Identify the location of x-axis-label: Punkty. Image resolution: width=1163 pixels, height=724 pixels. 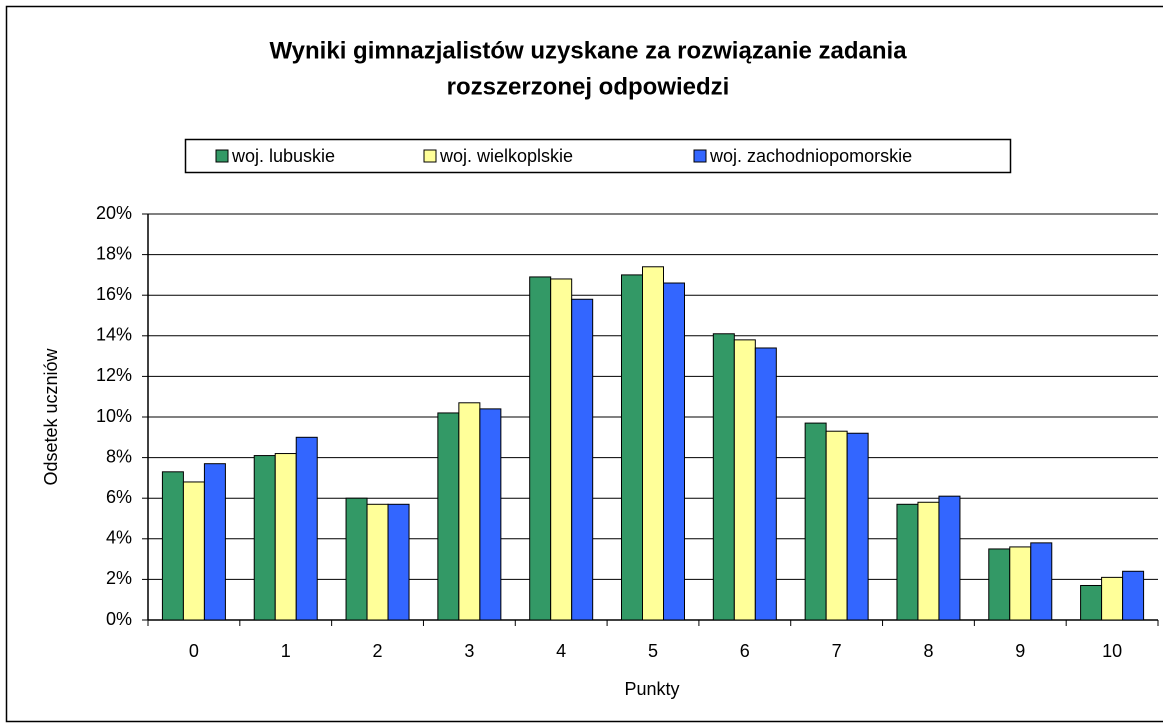
(651, 689).